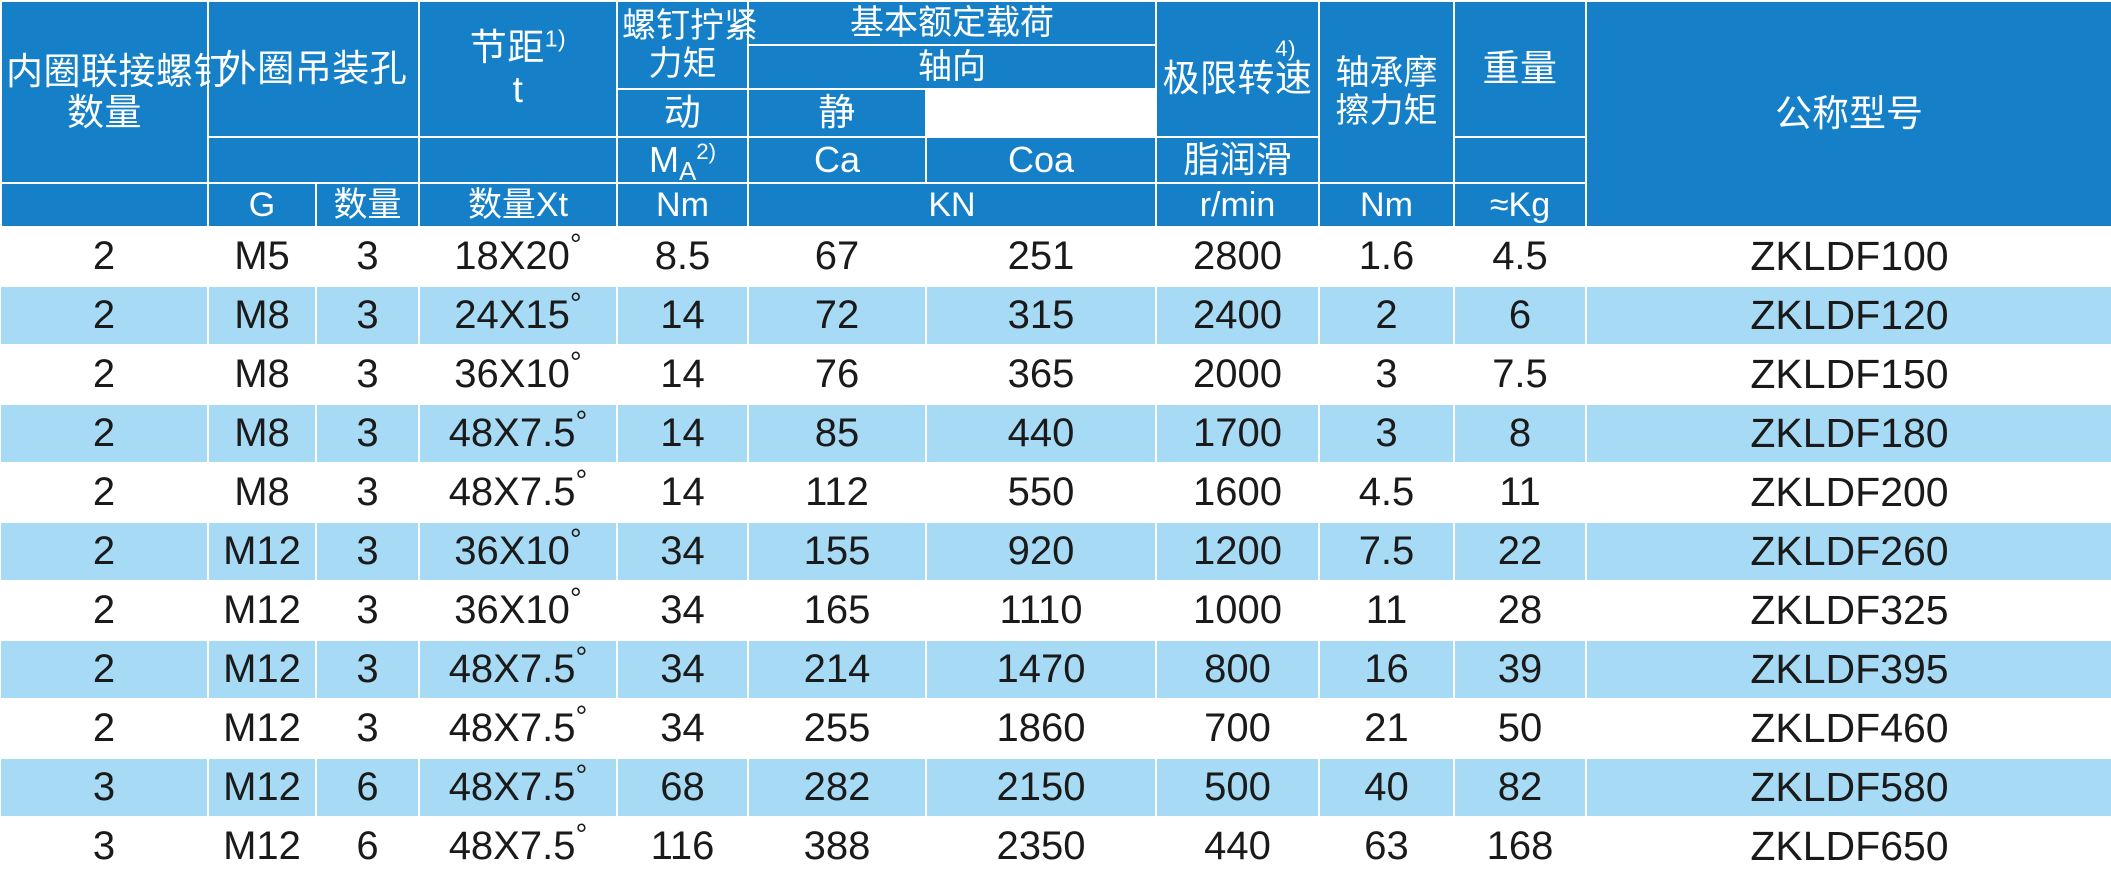  I want to click on cell-Coa: 2150, so click(1041, 787).